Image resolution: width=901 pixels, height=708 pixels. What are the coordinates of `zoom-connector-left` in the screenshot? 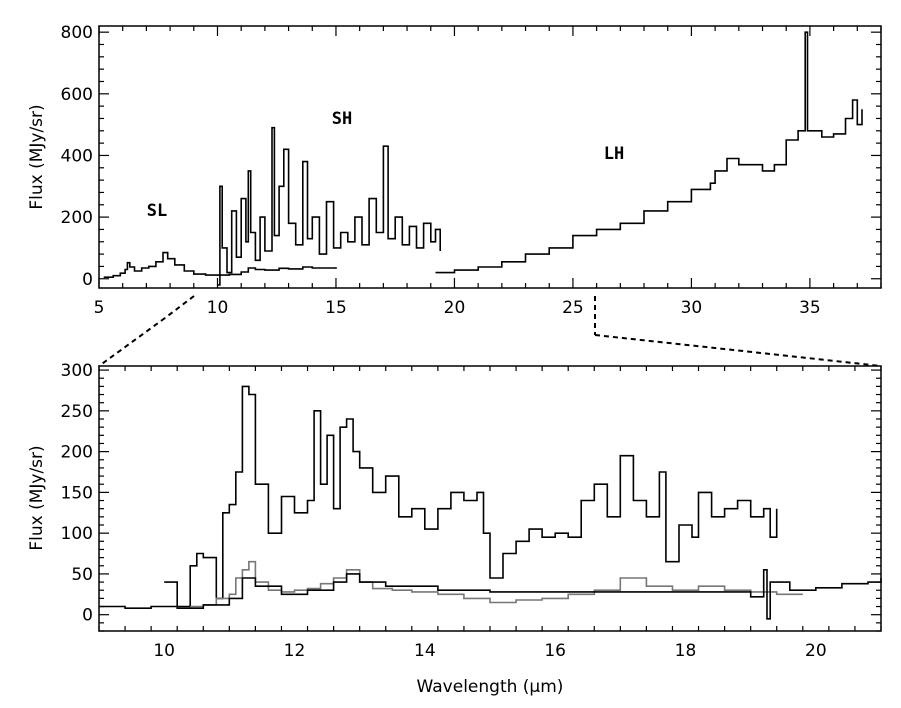 It's located at (179, 307).